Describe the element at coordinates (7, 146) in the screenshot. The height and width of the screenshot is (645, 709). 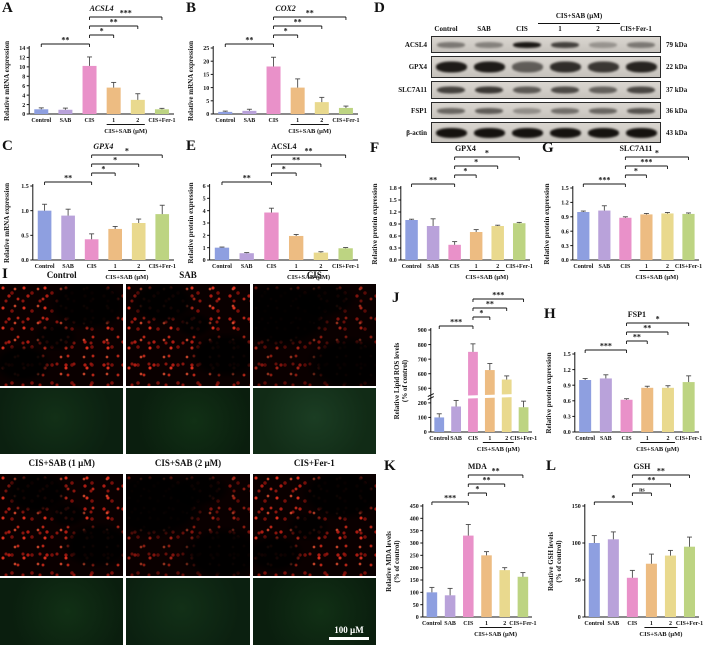
I see `panel-letter-C: C` at that location.